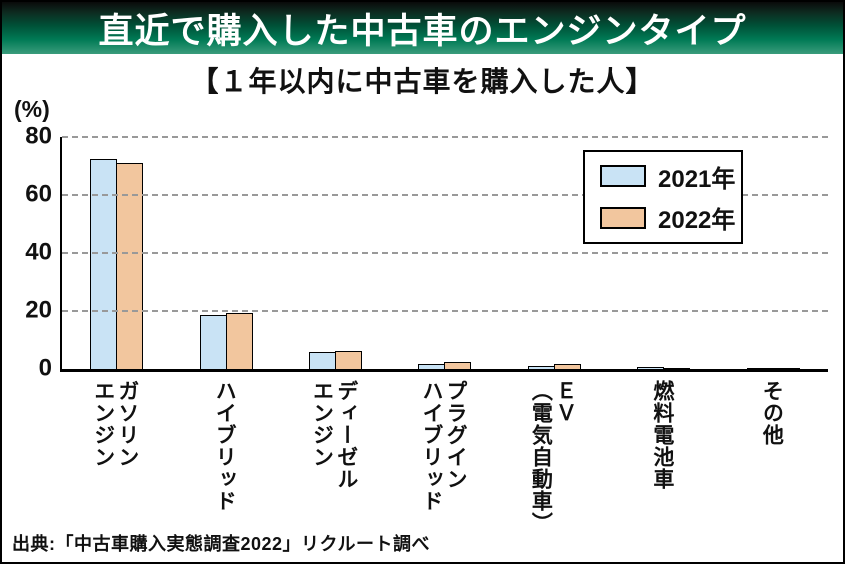 The width and height of the screenshot is (845, 564). What do you see at coordinates (567, 366) in the screenshot?
I see `bar-series1-cat4` at bounding box center [567, 366].